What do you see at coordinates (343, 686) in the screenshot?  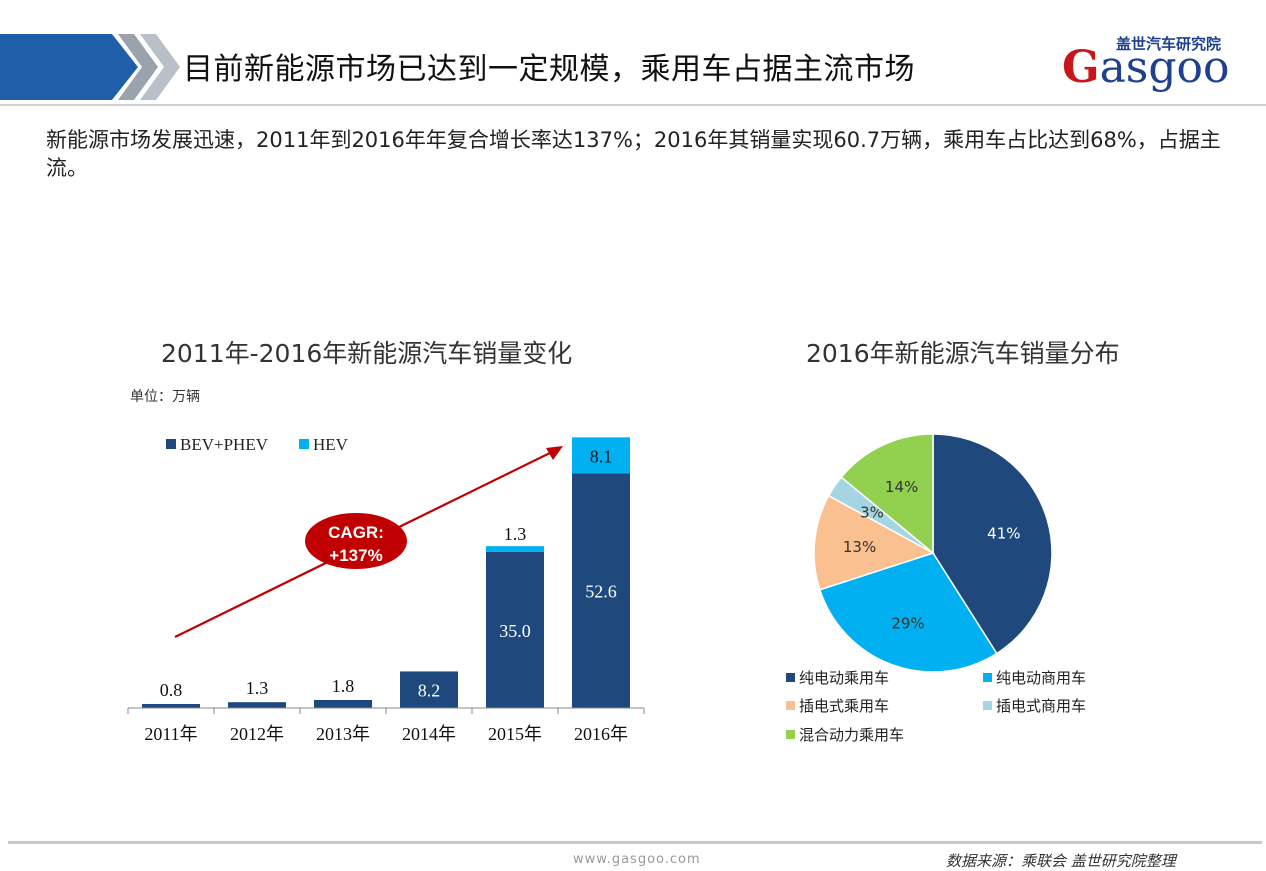 I see `data-label-bev-3: 1.8` at bounding box center [343, 686].